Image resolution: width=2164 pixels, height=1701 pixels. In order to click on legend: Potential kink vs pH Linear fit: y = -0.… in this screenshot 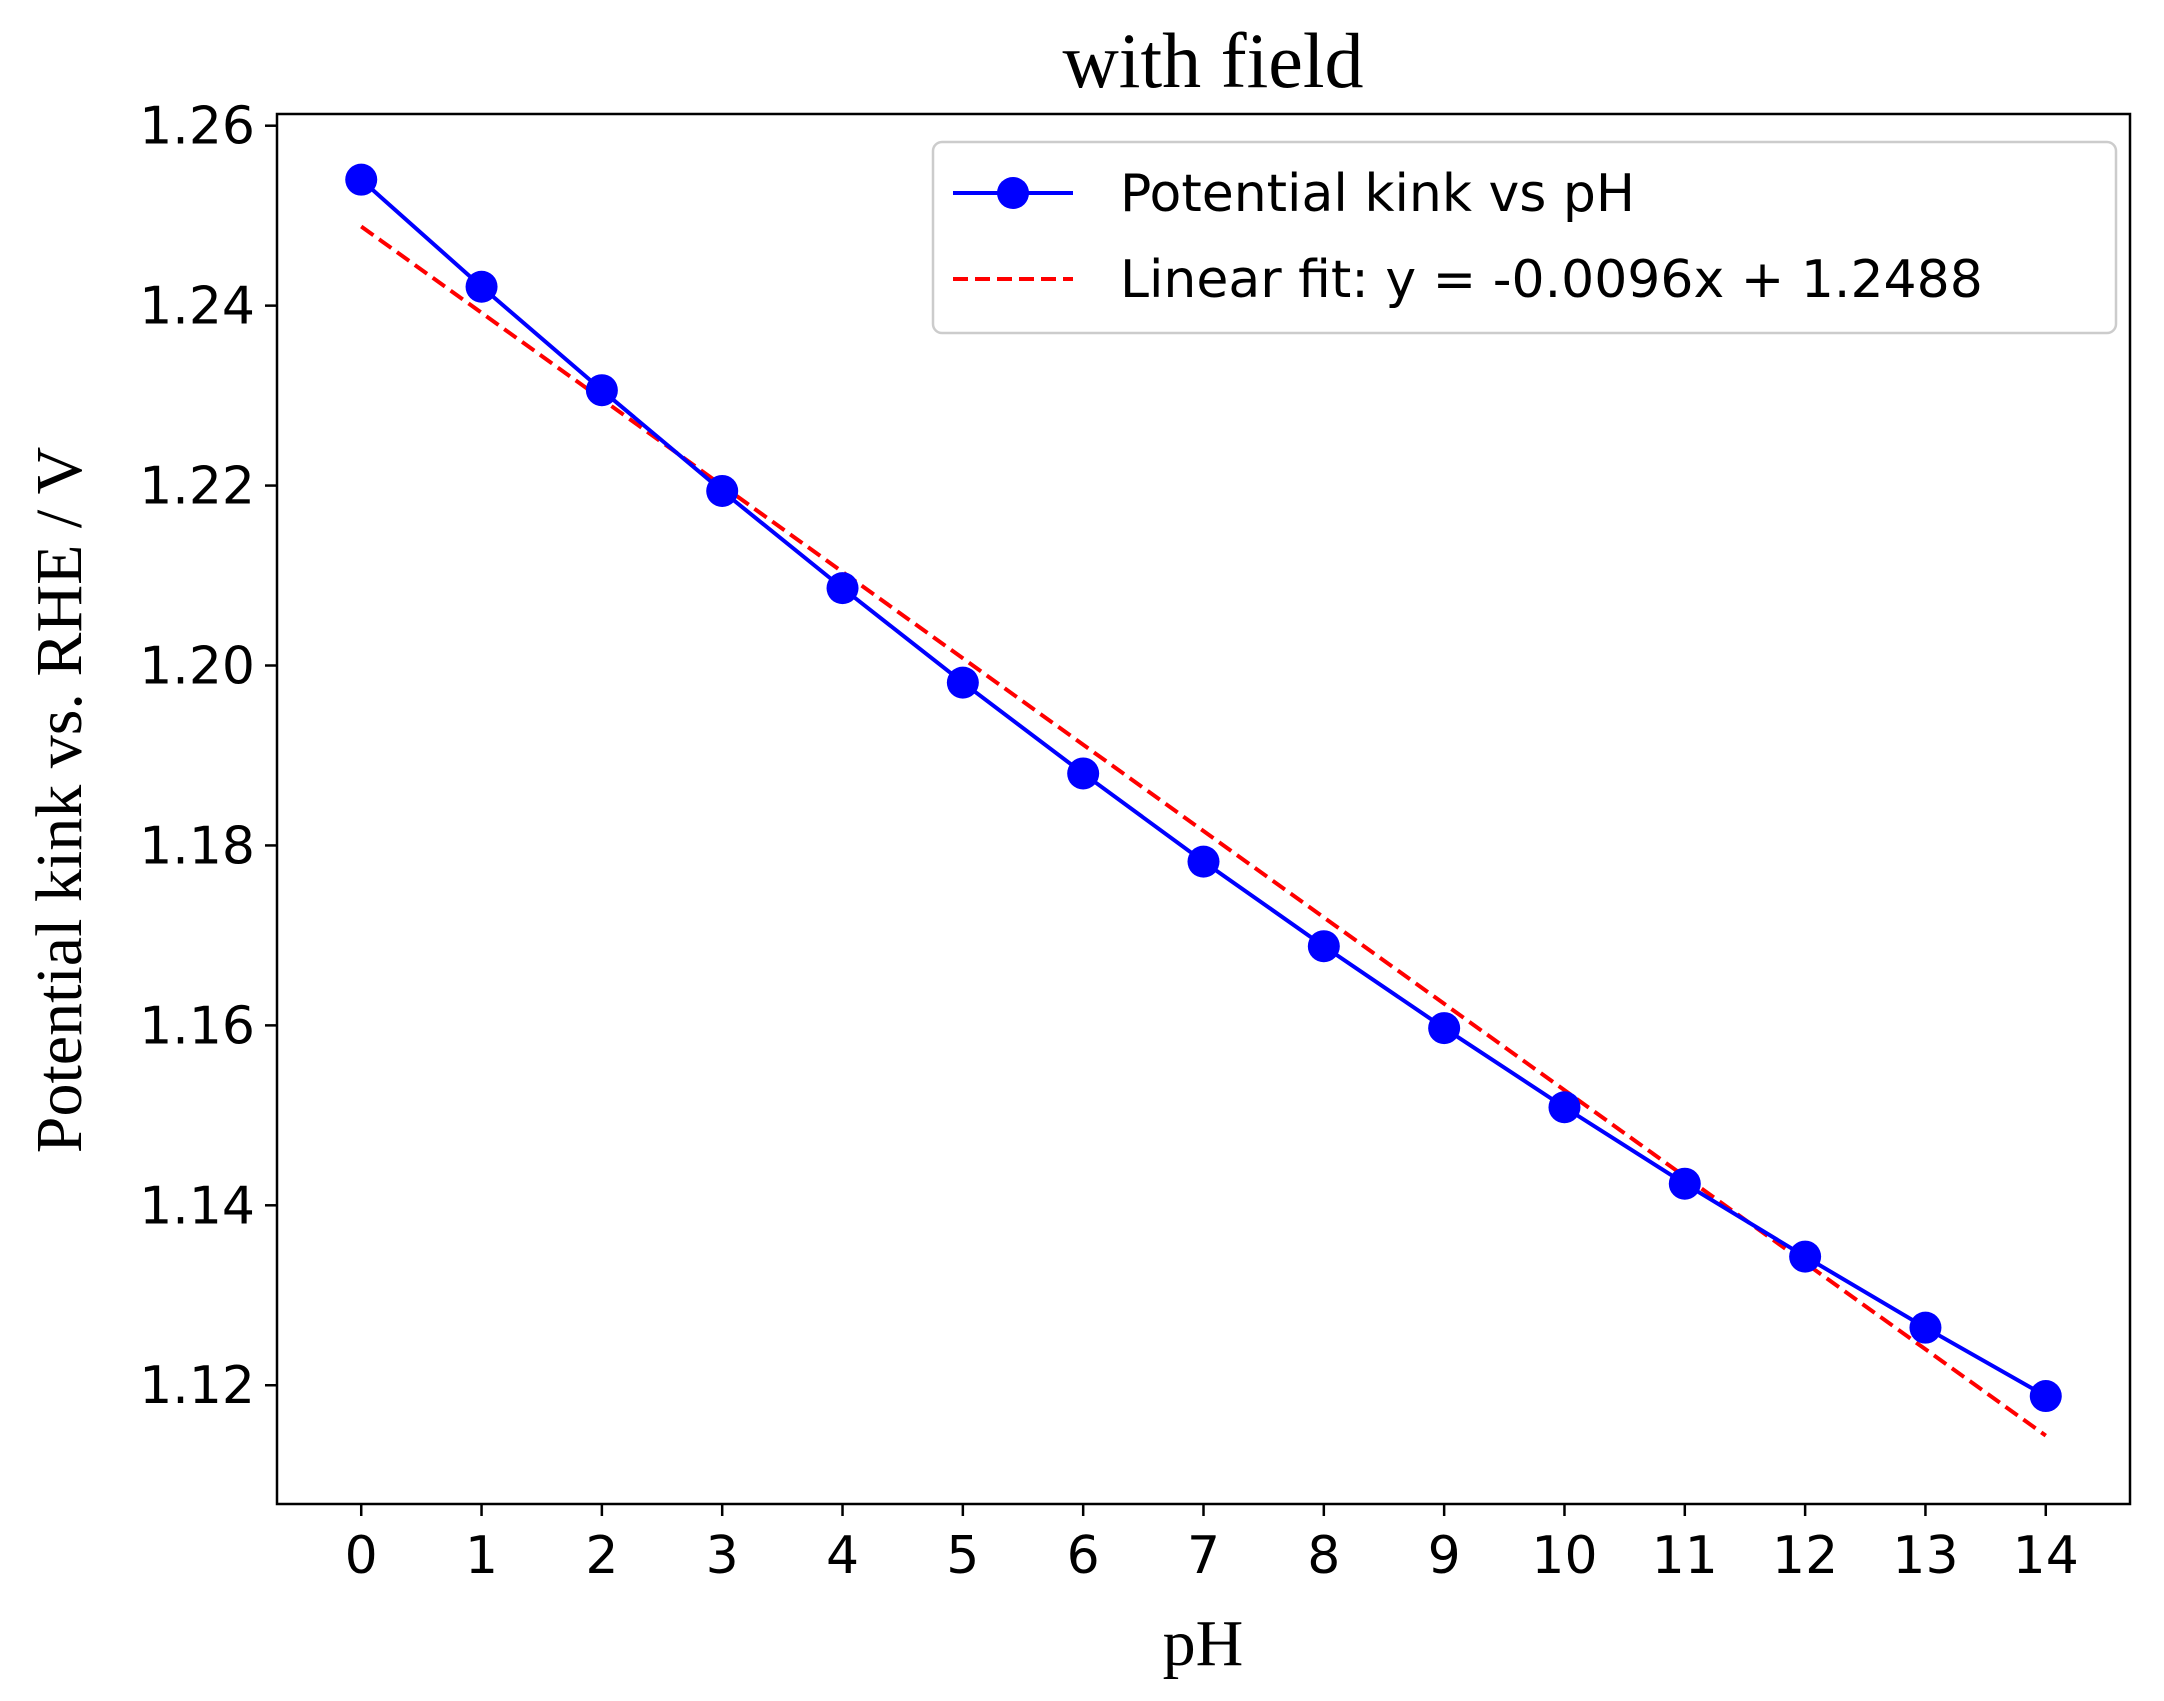, I will do `click(1524, 237)`.